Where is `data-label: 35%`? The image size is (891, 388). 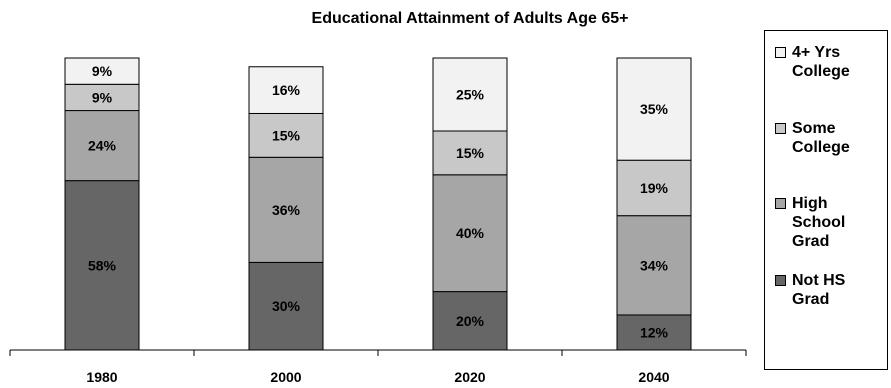 data-label: 35% is located at coordinates (654, 109).